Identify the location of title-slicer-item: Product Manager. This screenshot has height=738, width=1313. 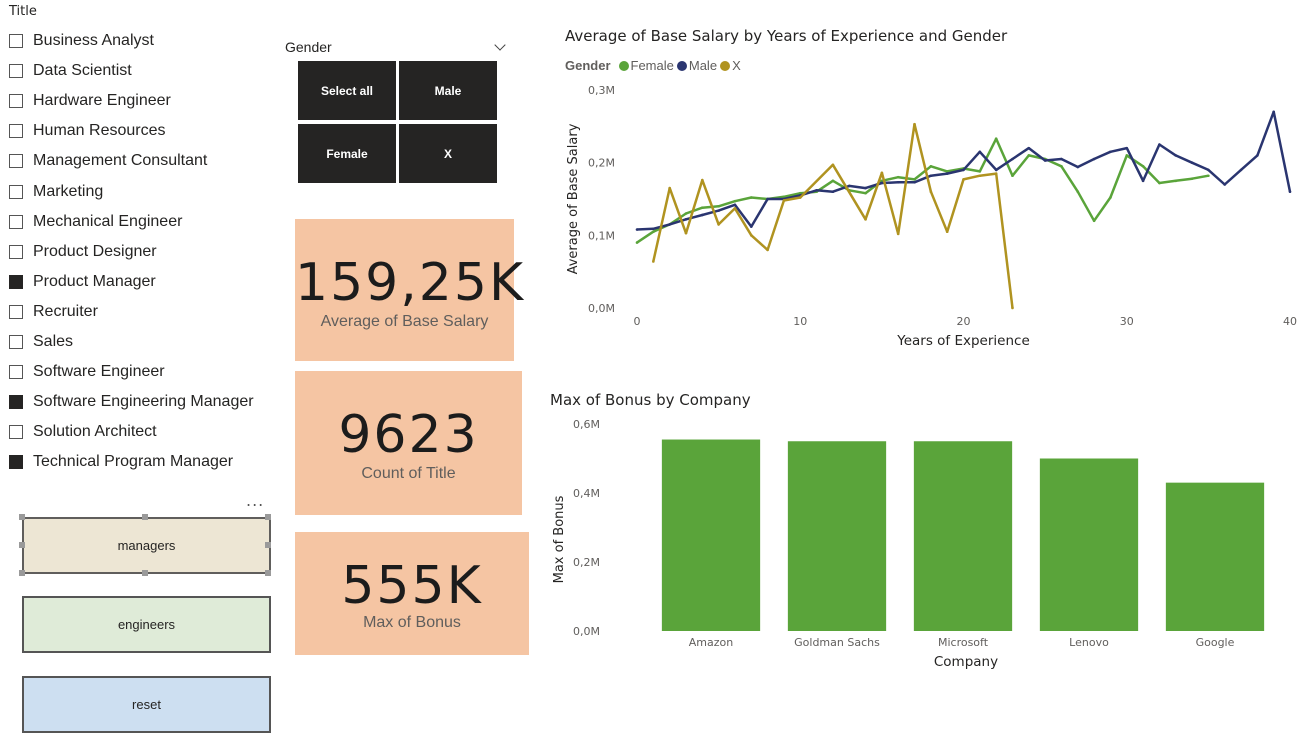
(131, 282).